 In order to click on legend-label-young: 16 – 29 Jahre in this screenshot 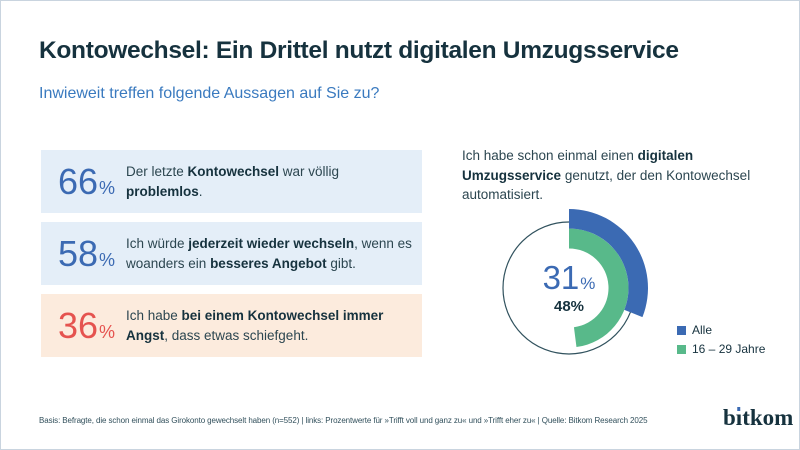, I will do `click(729, 349)`.